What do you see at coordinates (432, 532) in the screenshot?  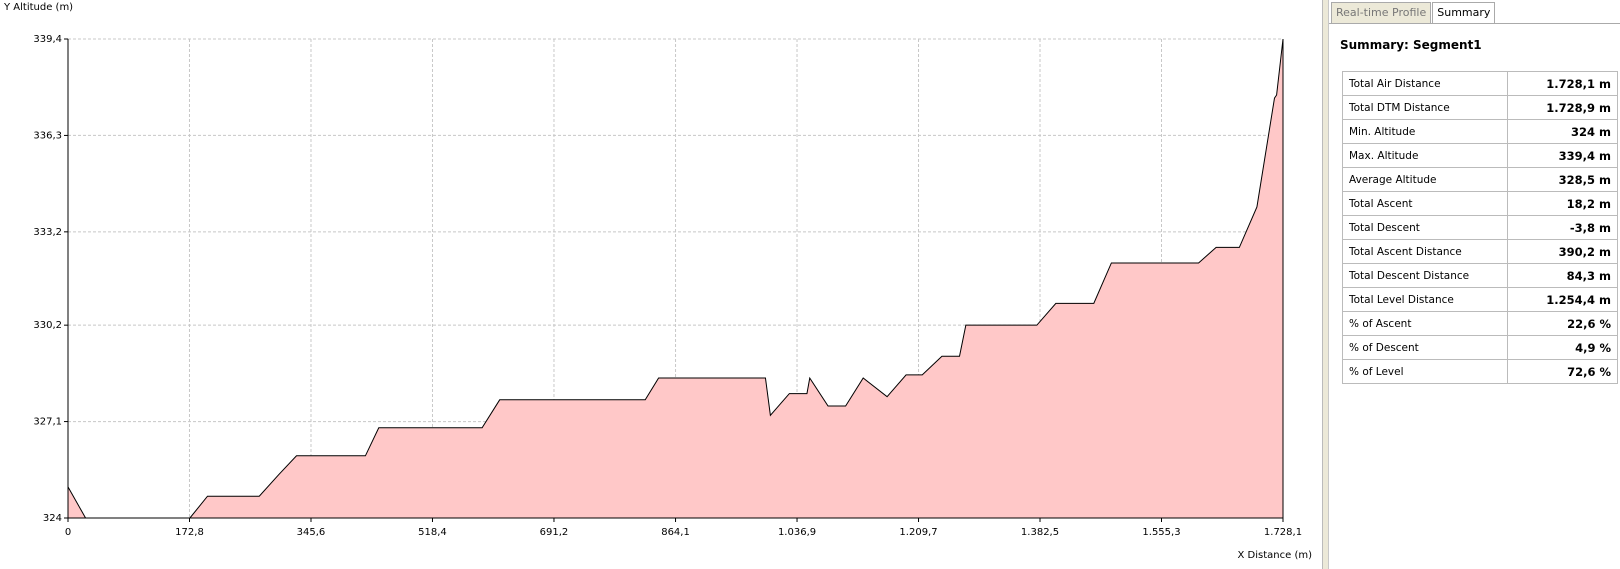 I see `x-tick-label: 518,4` at bounding box center [432, 532].